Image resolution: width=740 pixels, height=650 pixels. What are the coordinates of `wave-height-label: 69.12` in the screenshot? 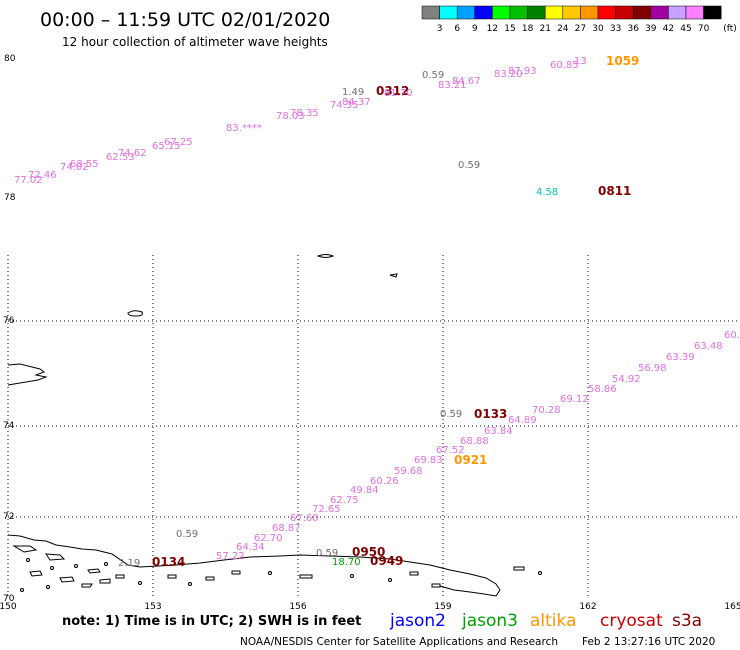 It's located at (574, 399).